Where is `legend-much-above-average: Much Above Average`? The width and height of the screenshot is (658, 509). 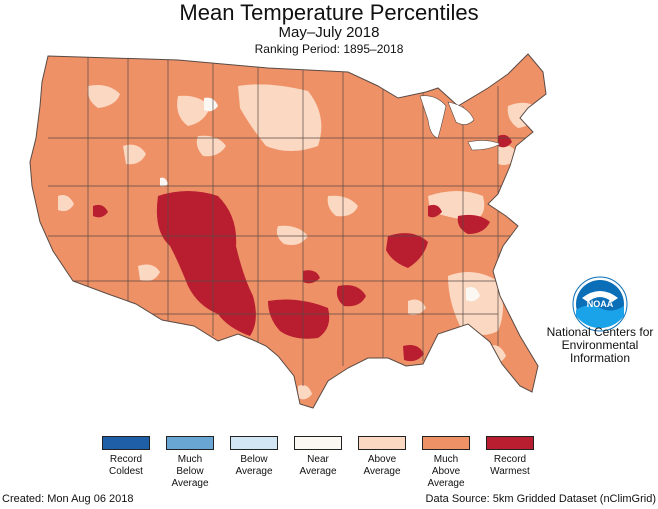 legend-much-above-average: Much Above Average is located at coordinates (446, 463).